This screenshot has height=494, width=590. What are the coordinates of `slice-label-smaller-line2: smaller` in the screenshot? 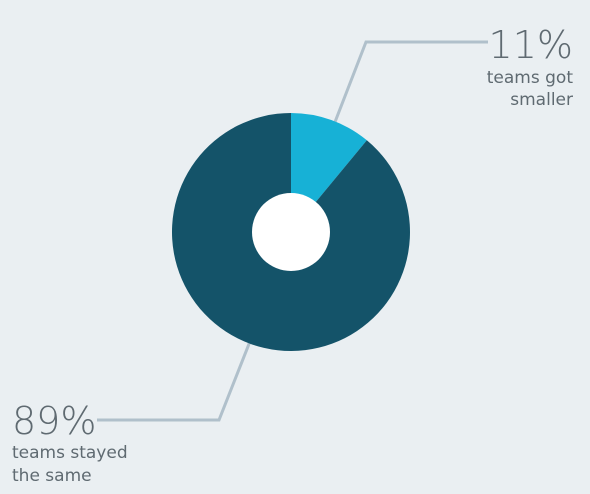 It's located at (541, 100).